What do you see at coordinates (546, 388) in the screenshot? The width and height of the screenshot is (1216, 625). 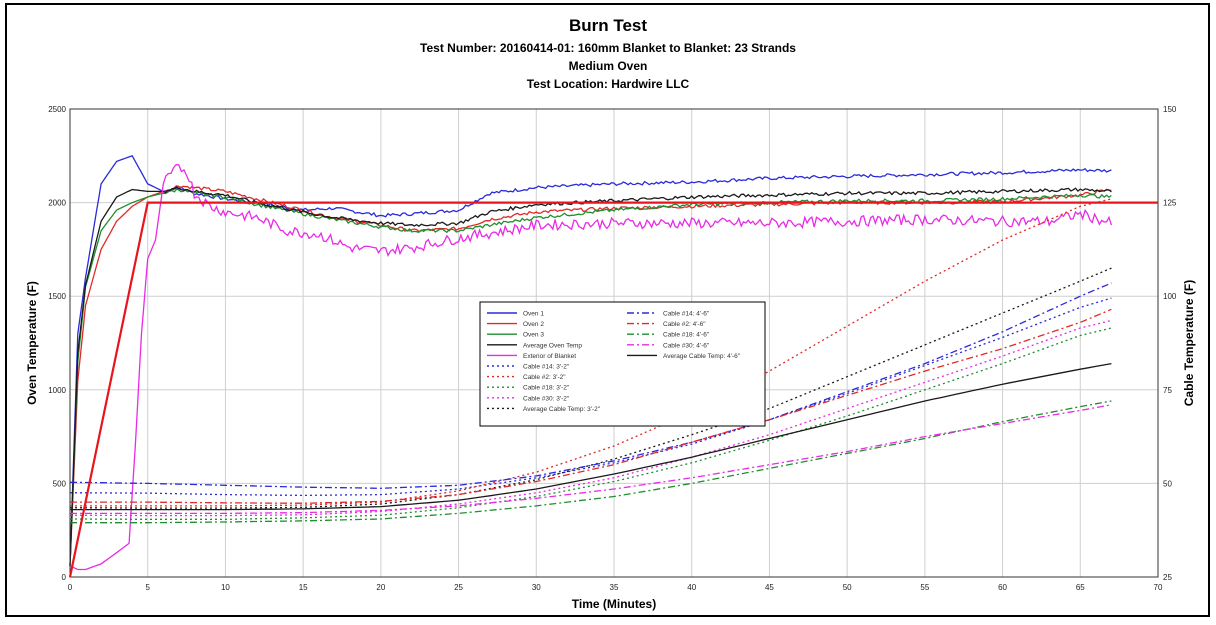 I see `legend-entry-label: Cable #18: 3'-2"` at bounding box center [546, 388].